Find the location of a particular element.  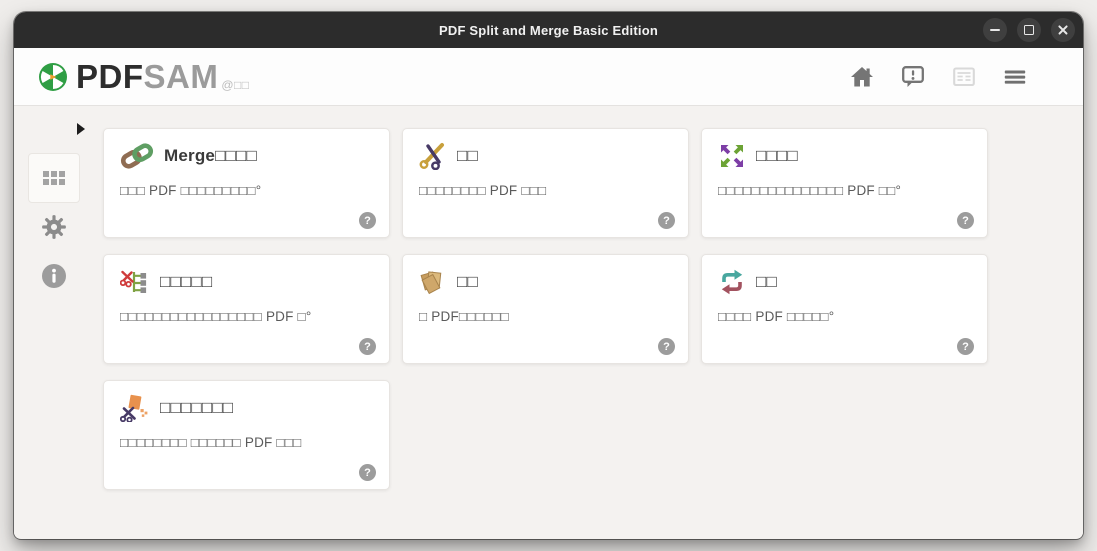

sidebar-item-settings is located at coordinates (54, 227).